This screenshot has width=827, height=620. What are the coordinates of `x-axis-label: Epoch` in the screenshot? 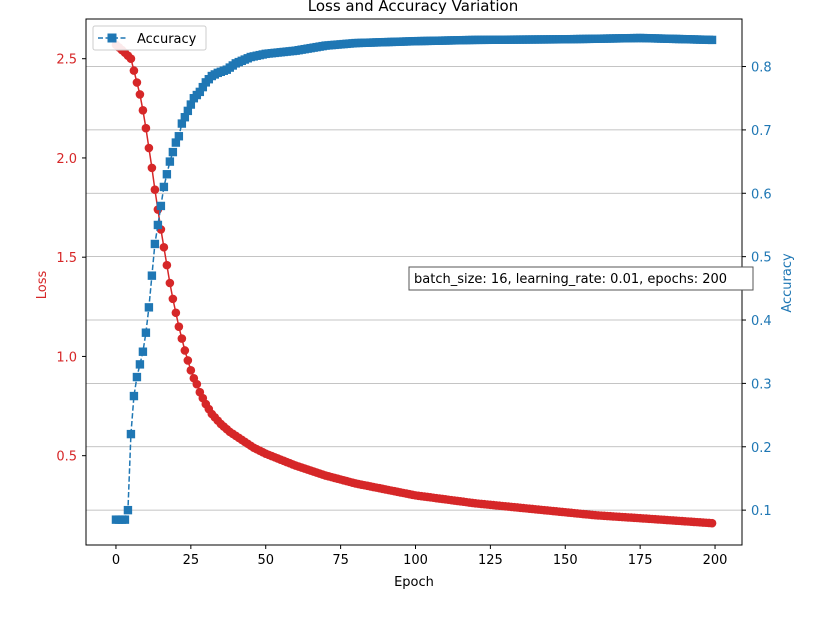 It's located at (414, 582).